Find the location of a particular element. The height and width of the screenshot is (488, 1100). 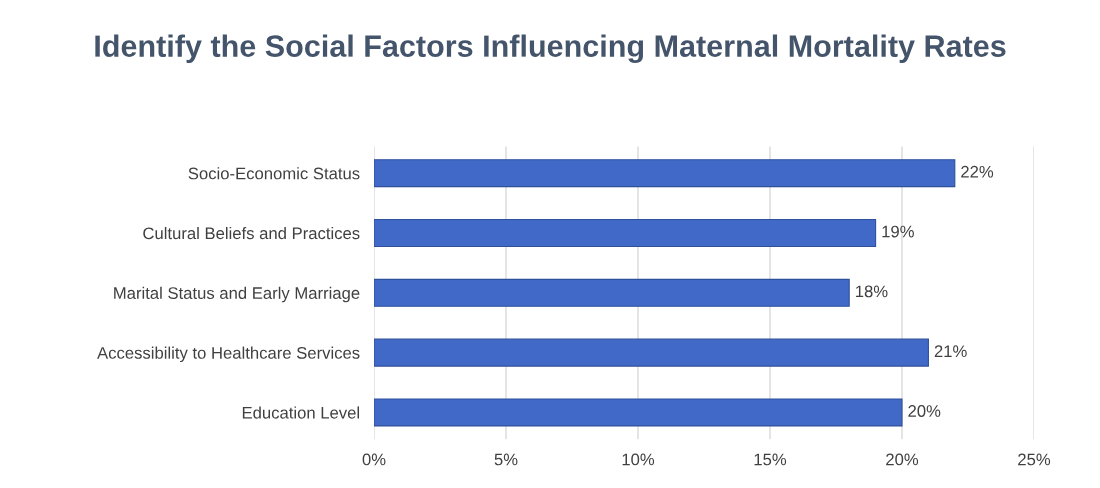

x-tick-label: 25% is located at coordinates (1034, 459).